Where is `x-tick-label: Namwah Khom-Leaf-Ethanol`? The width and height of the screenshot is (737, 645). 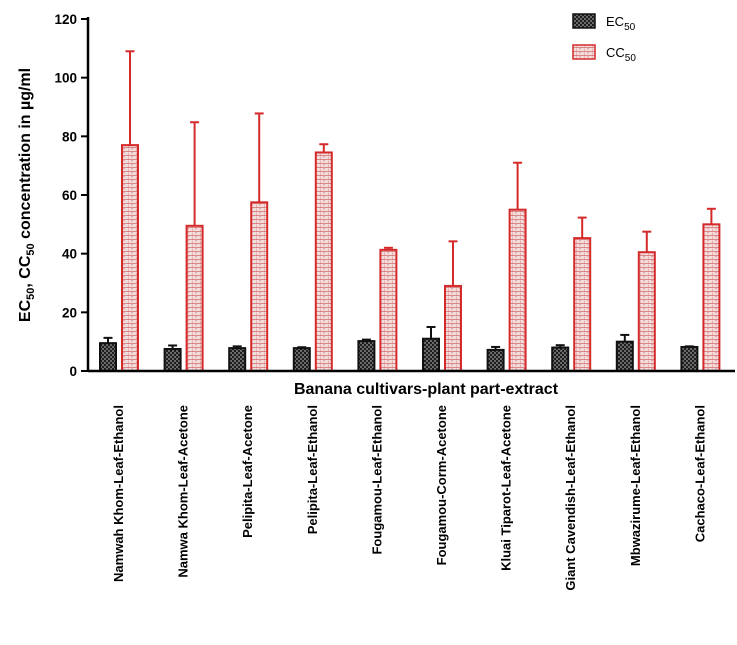
x-tick-label: Namwah Khom-Leaf-Ethanol is located at coordinates (118, 493).